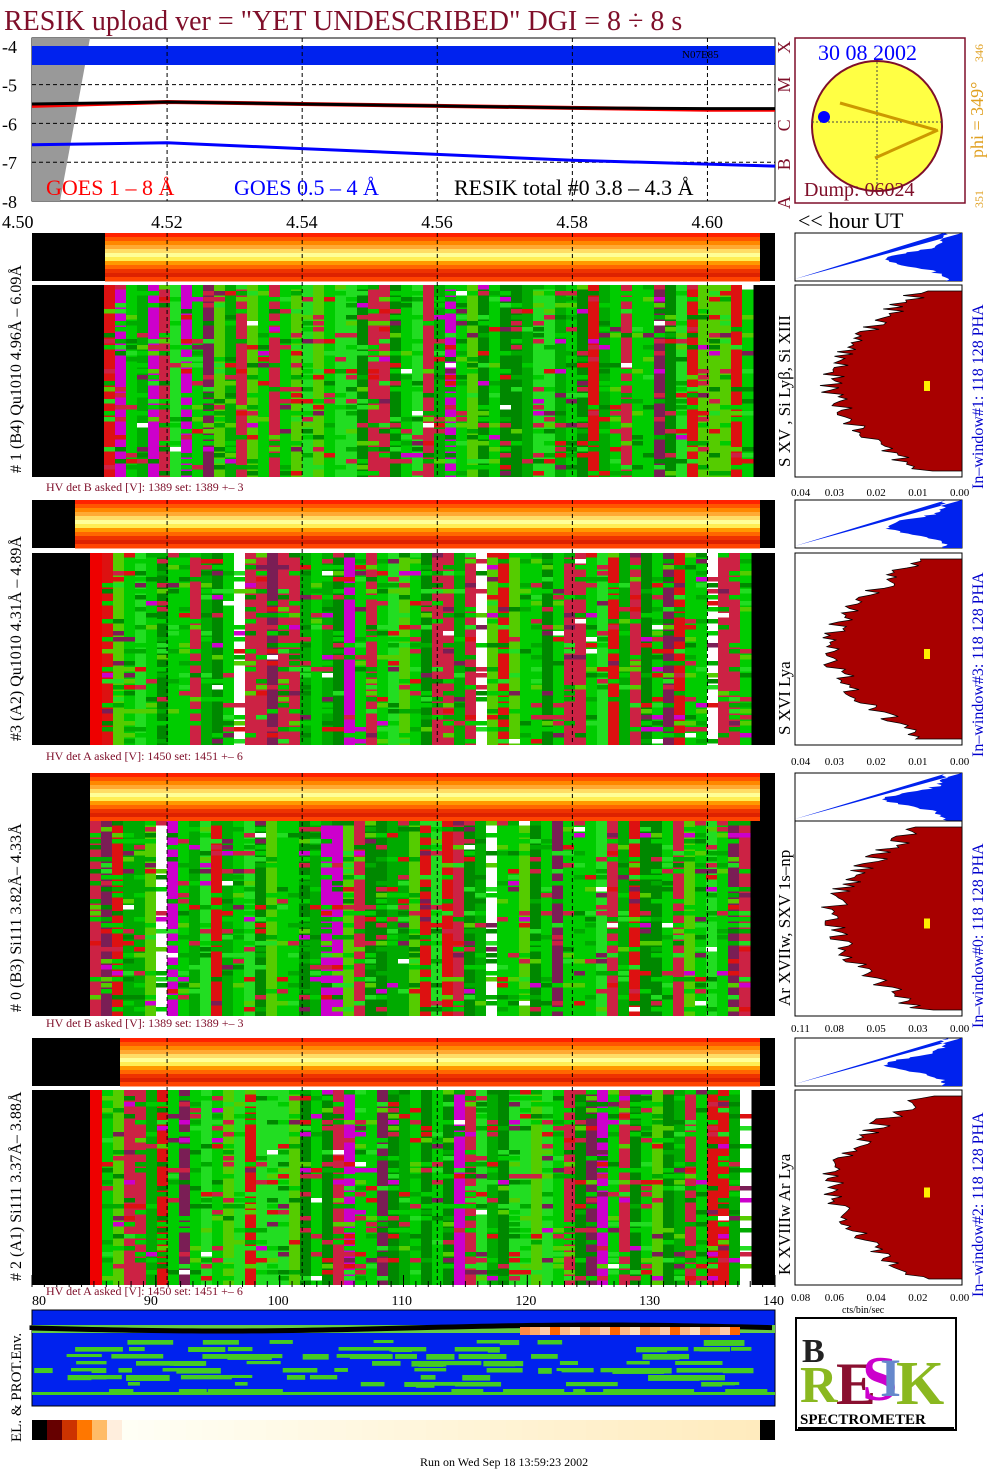 This screenshot has height=1476, width=1004. Describe the element at coordinates (278, 1301) in the screenshot. I see `bottom-tick-label: 100` at that location.